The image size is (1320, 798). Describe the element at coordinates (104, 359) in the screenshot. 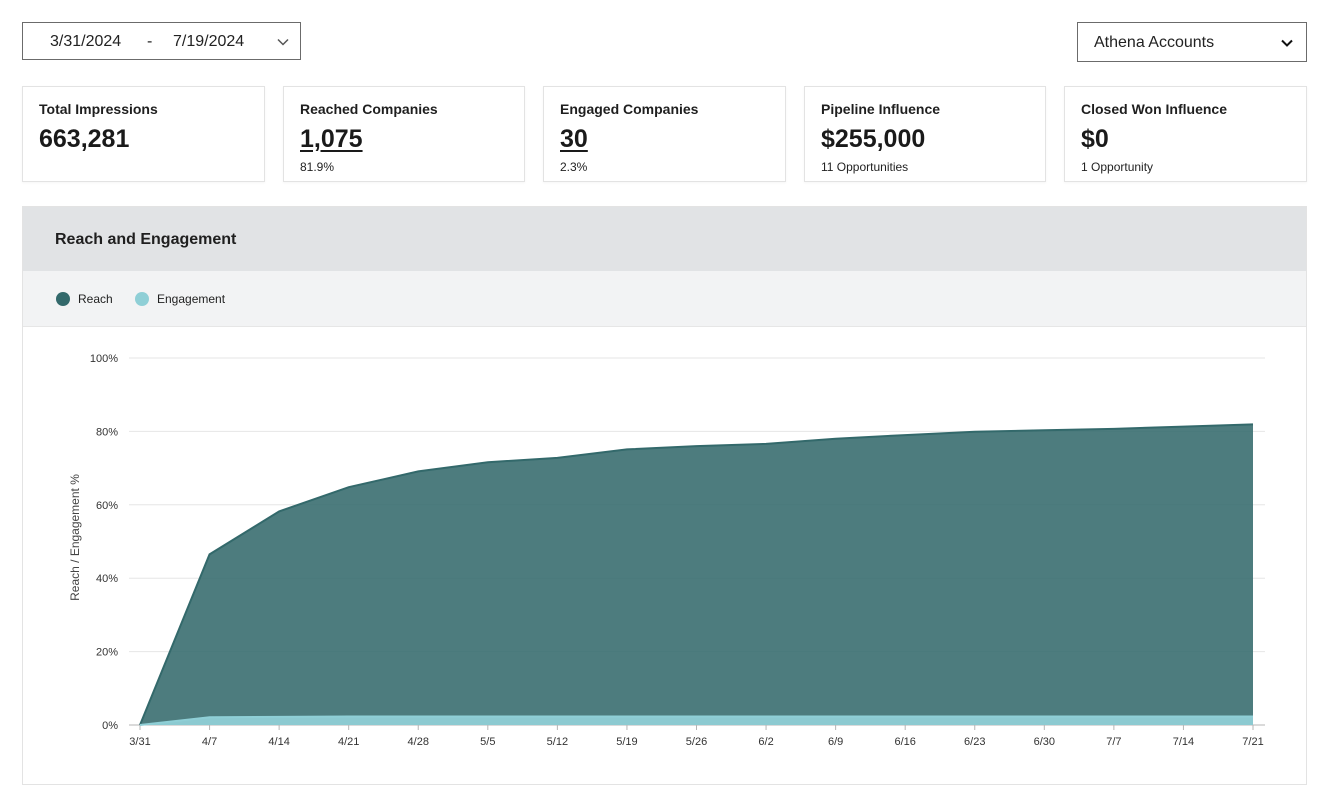

I see `y-tick-label: 100%` at that location.